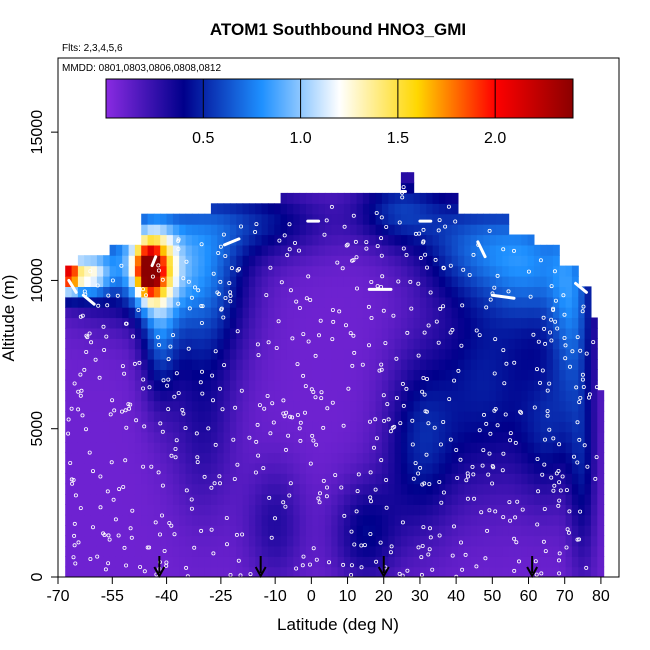 Image resolution: width=650 pixels, height=650 pixels. Describe the element at coordinates (57, 596) in the screenshot. I see `x-tick-label: -70` at that location.